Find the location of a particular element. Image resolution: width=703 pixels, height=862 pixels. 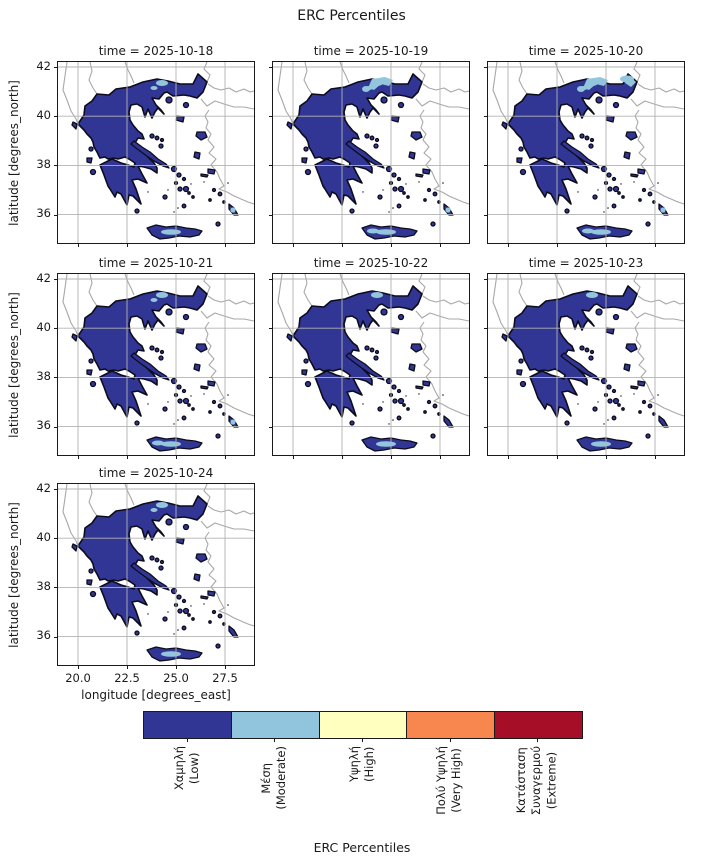

x-tick-label: 25.0 is located at coordinates (176, 678).